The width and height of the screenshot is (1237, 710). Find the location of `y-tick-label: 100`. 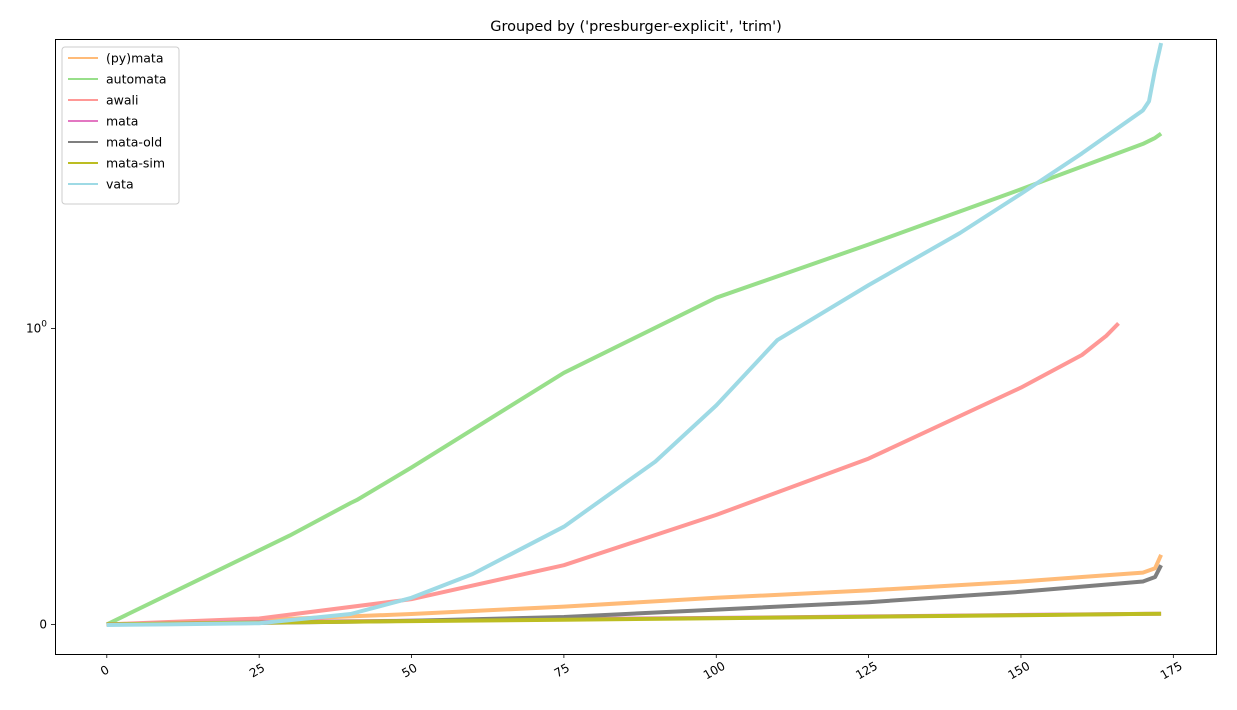

y-tick-label: 100 is located at coordinates (36, 327).